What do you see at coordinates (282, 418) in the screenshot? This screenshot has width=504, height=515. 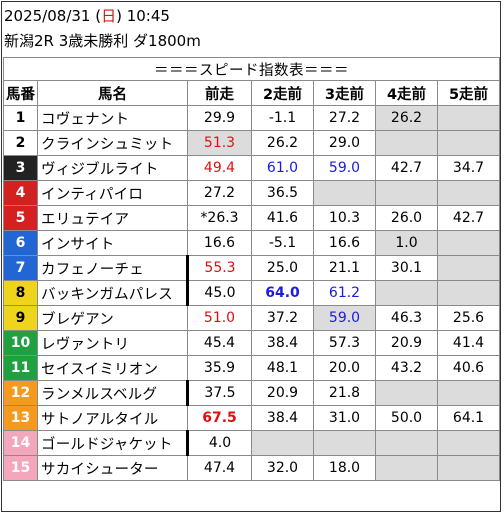 I see `speed-index-2-races-ago: 38.4` at bounding box center [282, 418].